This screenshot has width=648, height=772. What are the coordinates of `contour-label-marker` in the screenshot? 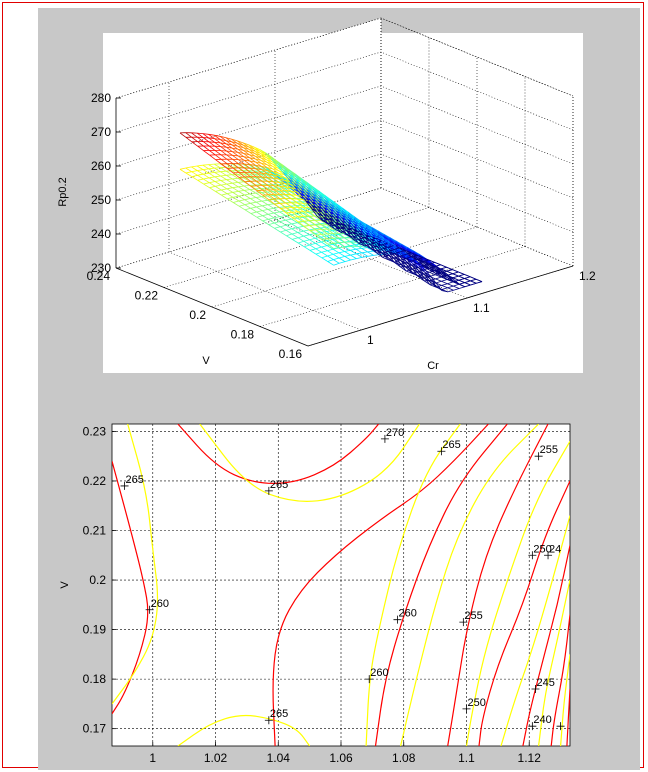 It's located at (560, 726).